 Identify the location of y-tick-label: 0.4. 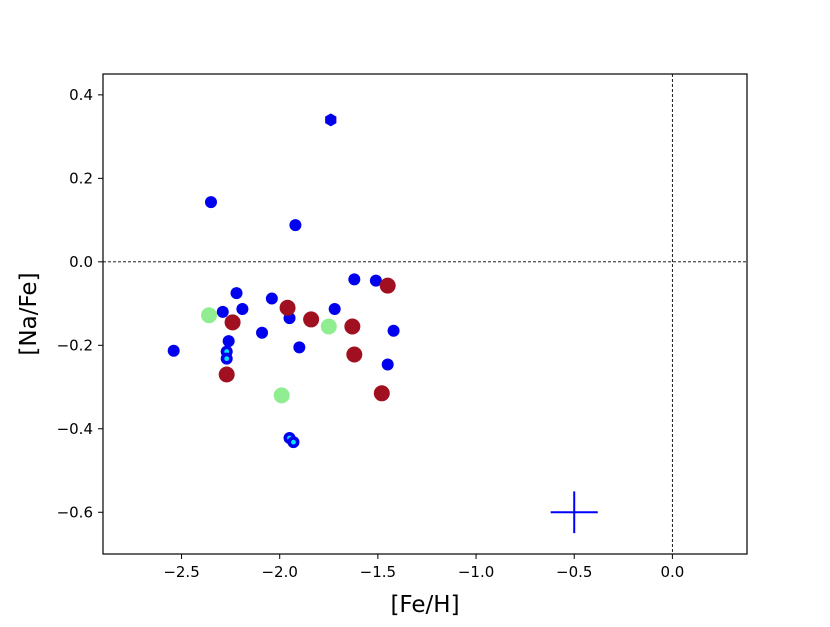
(81, 95).